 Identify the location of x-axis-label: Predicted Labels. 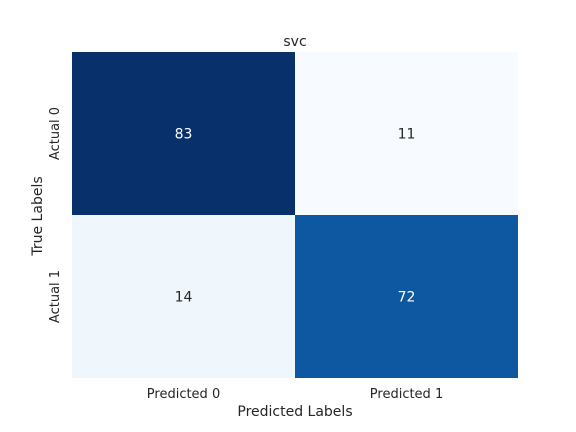
(294, 412).